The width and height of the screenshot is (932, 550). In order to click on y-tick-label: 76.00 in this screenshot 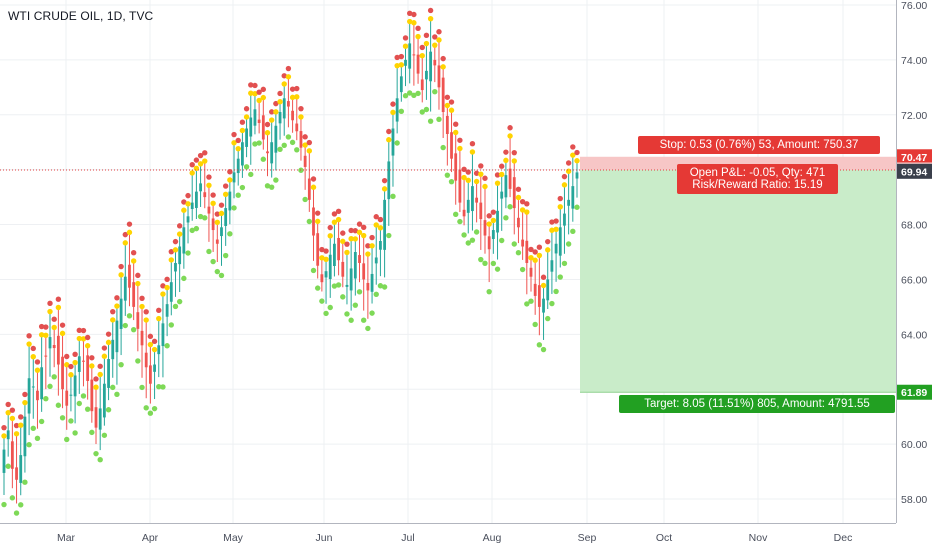, I will do `click(914, 6)`.